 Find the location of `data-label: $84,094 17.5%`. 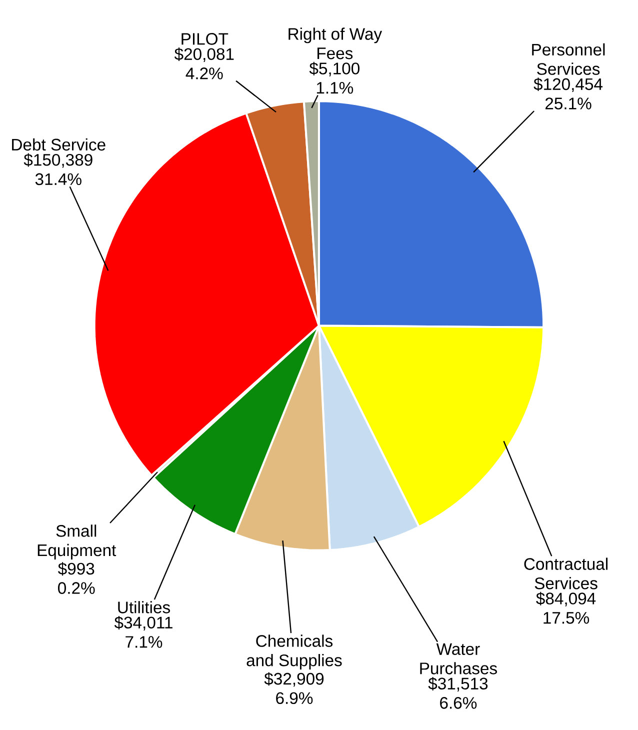

data-label: $84,094 17.5% is located at coordinates (566, 608).